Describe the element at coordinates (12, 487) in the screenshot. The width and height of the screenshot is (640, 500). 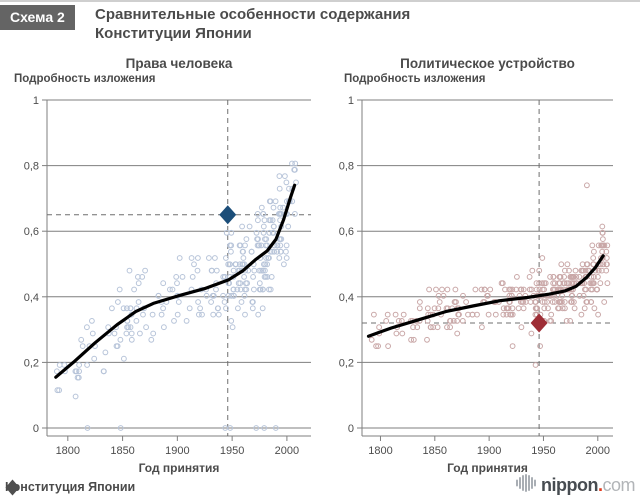
I see `legend-diamond-icon` at that location.